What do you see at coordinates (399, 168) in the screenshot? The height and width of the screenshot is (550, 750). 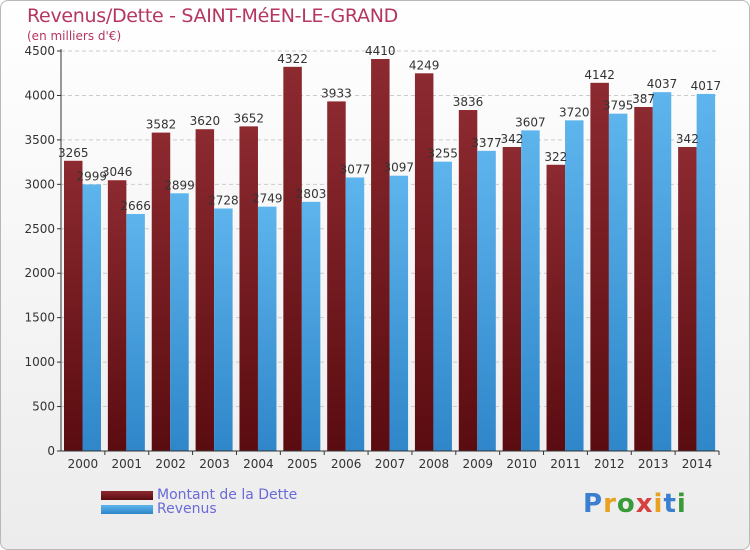 I see `data-label-revenus: 3097` at bounding box center [399, 168].